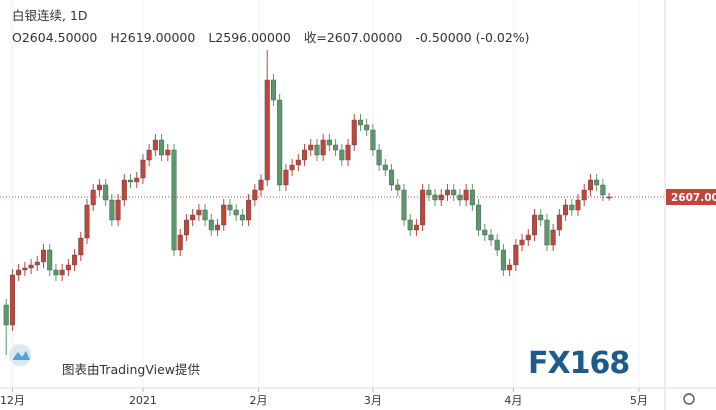 The height and width of the screenshot is (410, 716). I want to click on x-tick-label: 3月, so click(373, 400).